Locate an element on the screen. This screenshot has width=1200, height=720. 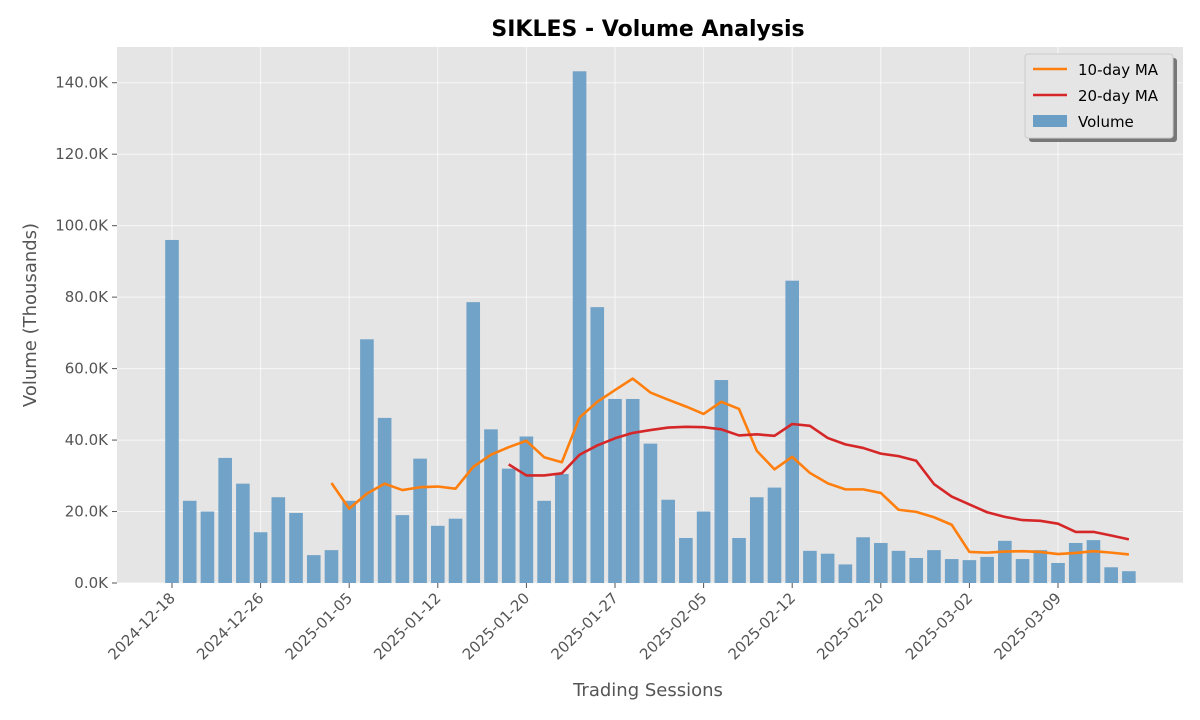
y-axis-label: Volume (Thousands) is located at coordinates (30, 315).